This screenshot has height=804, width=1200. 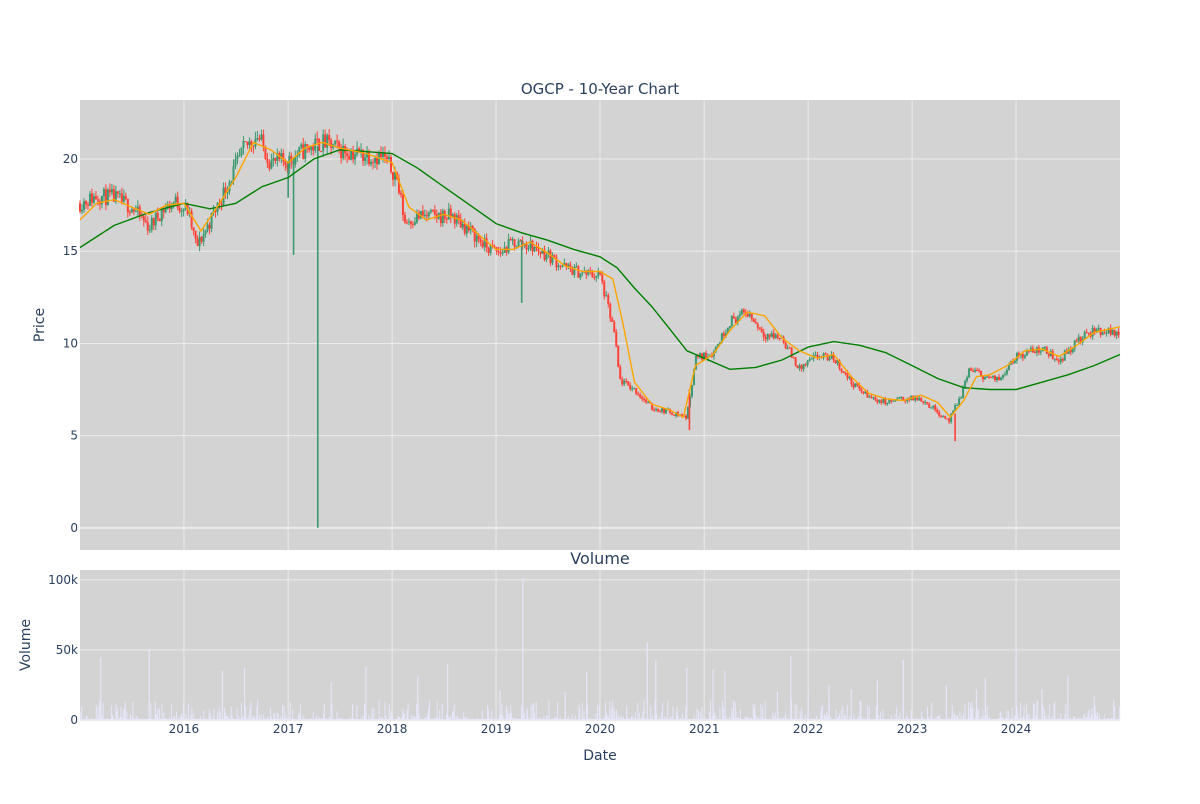 I want to click on volume-y-tick-label: 100k, so click(x=63, y=580).